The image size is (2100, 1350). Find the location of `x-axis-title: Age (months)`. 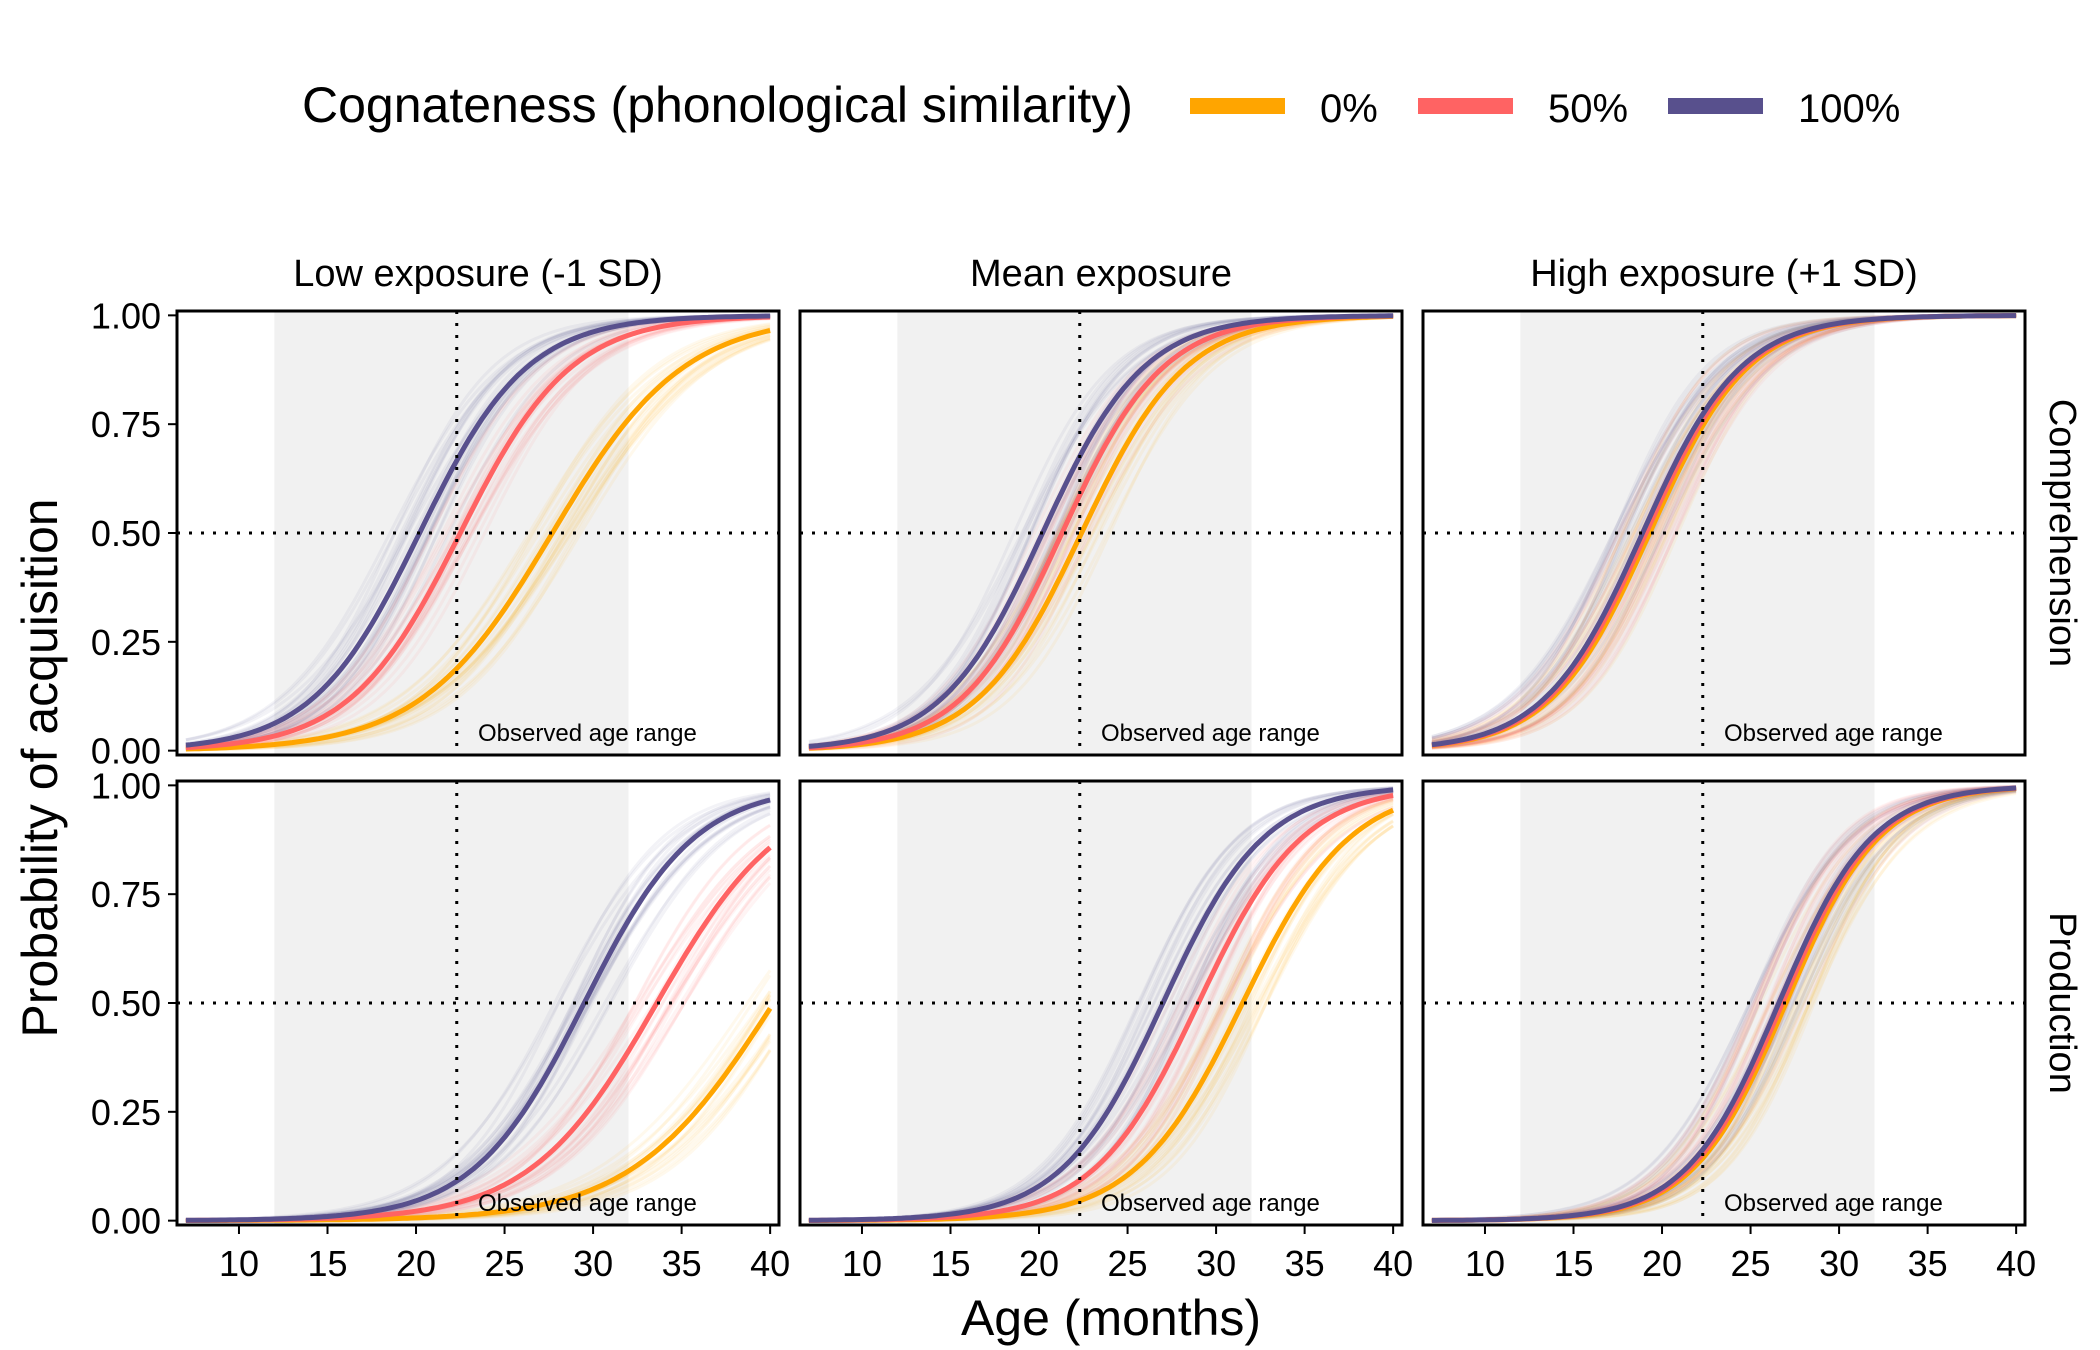

x-axis-title: Age (months) is located at coordinates (1111, 1318).